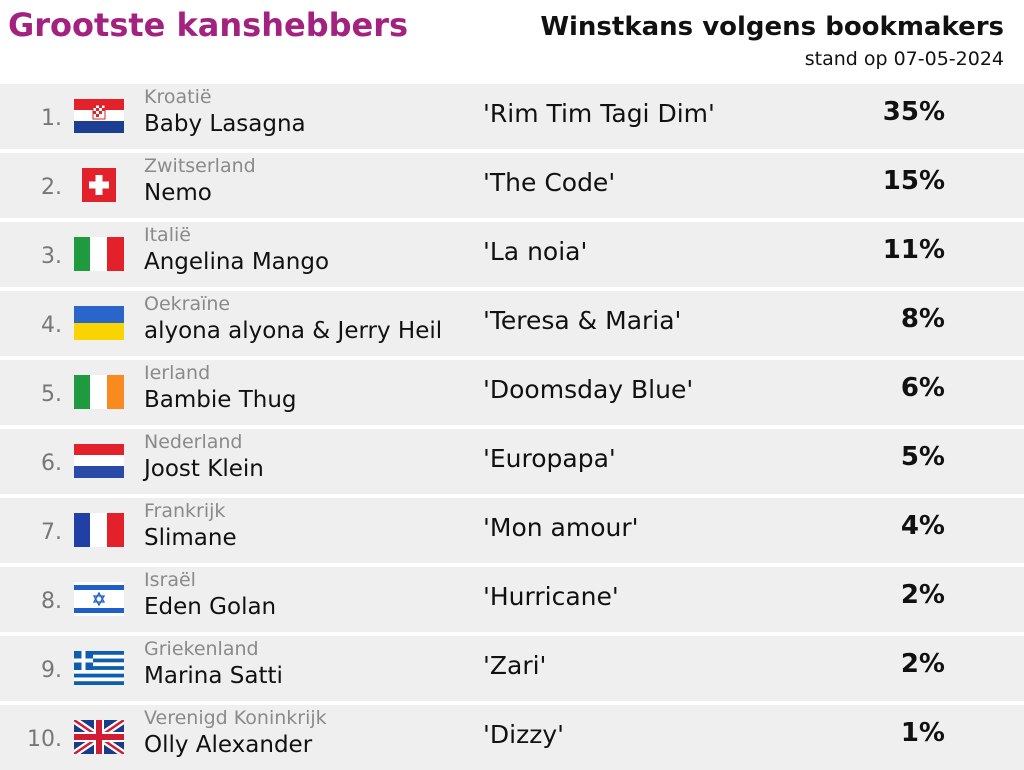  I want to click on country: Ierland, so click(177, 373).